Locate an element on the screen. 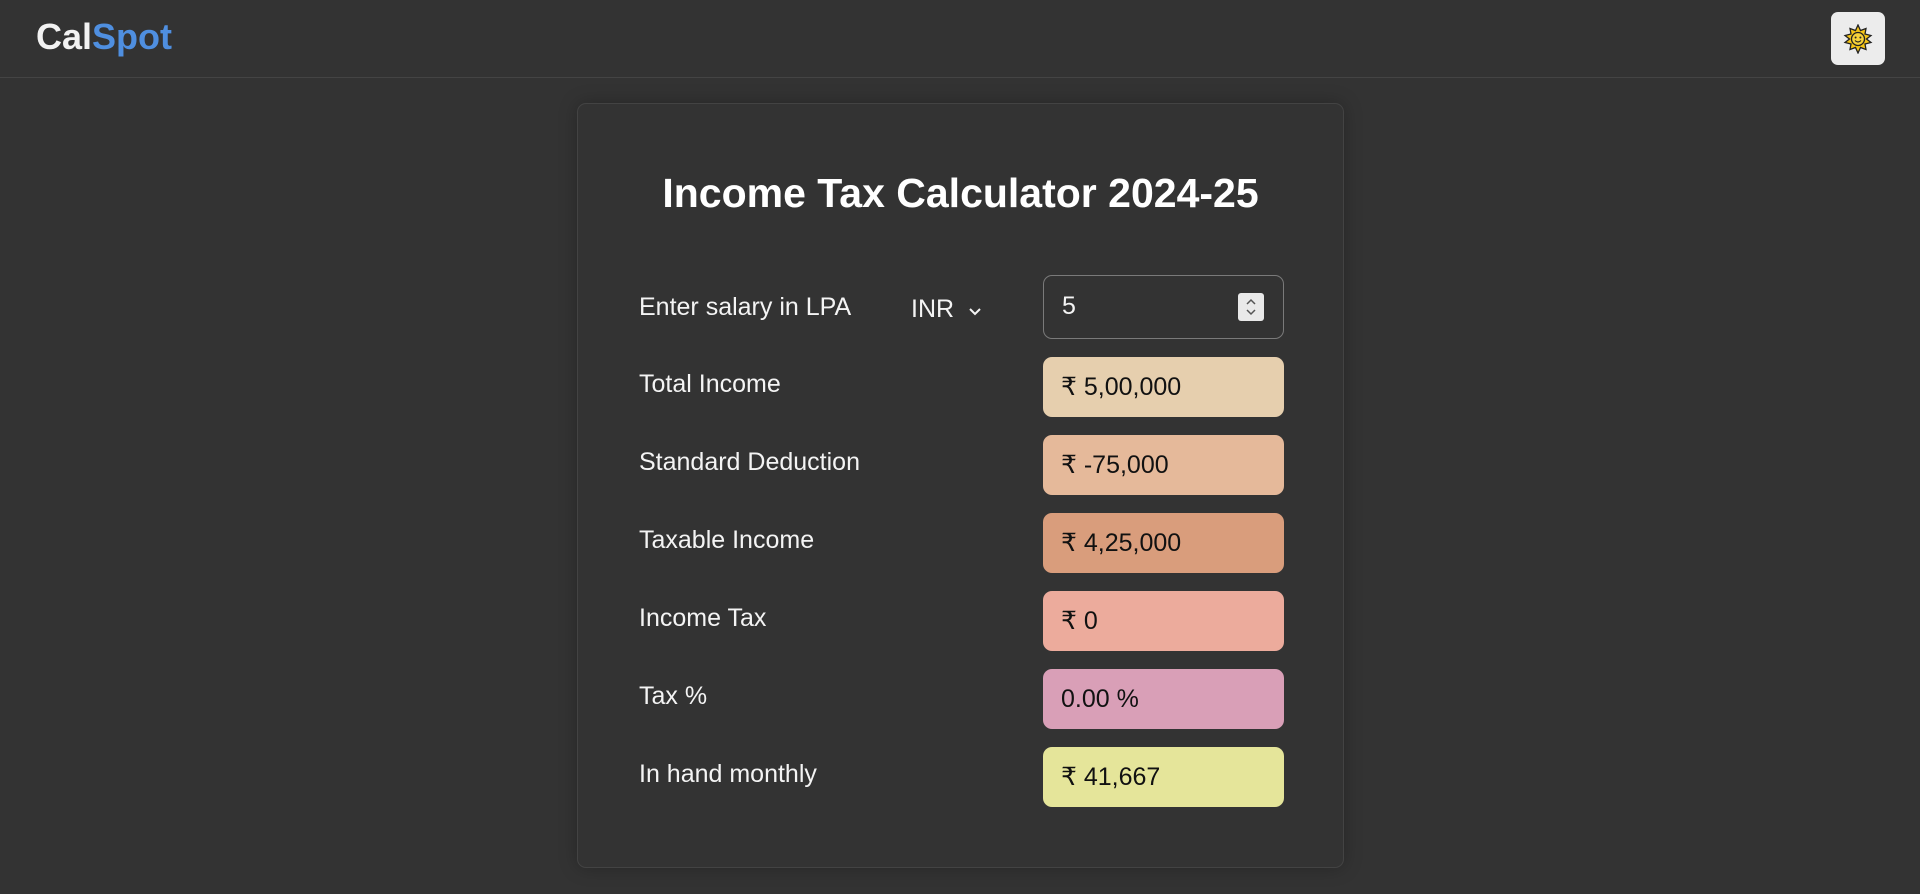  salary-value: 5 is located at coordinates (1069, 306).